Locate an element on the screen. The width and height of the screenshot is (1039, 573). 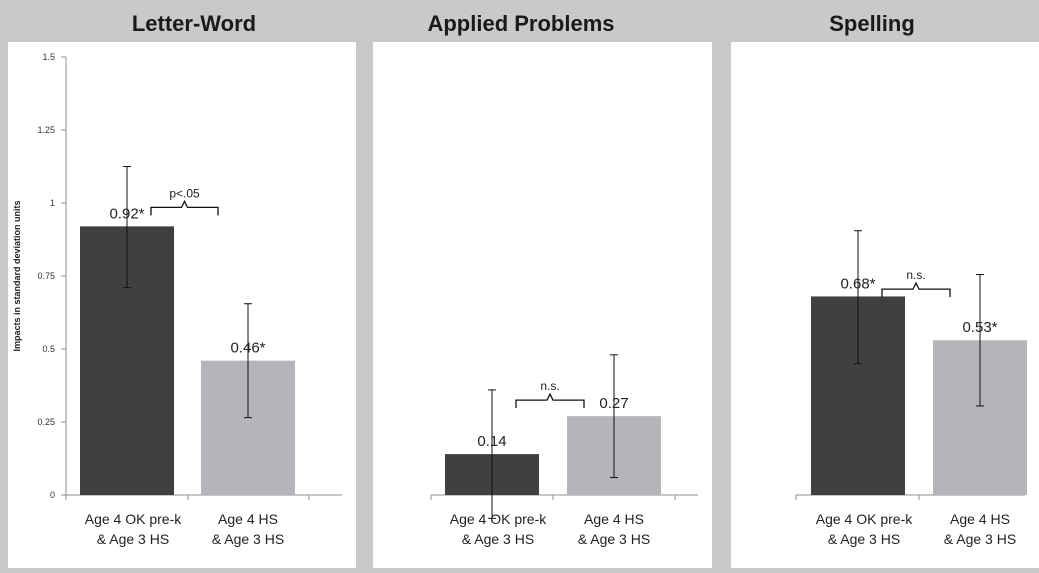
panel-title: Spelling is located at coordinates (872, 23).